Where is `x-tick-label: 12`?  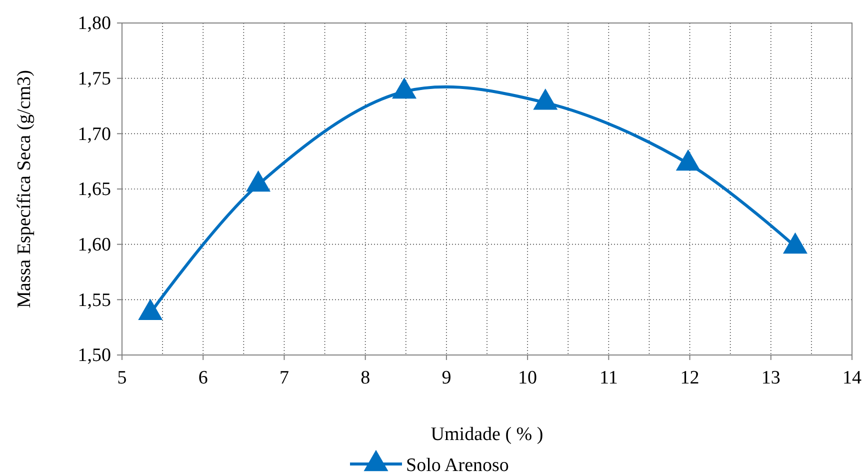
x-tick-label: 12 is located at coordinates (690, 377).